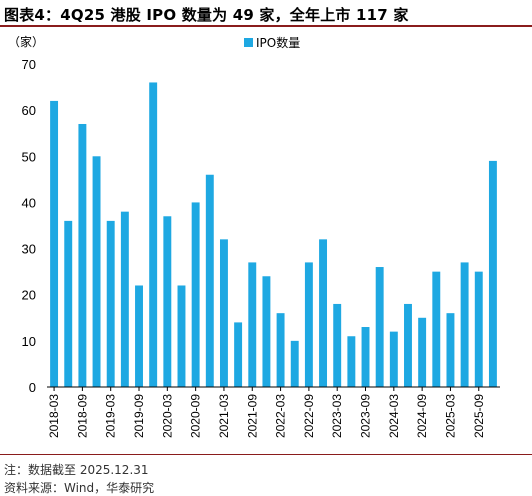 Image resolution: width=532 pixels, height=496 pixels. Describe the element at coordinates (79, 488) in the screenshot. I see `source-note: 资料来源：Wind，华泰研究` at that location.